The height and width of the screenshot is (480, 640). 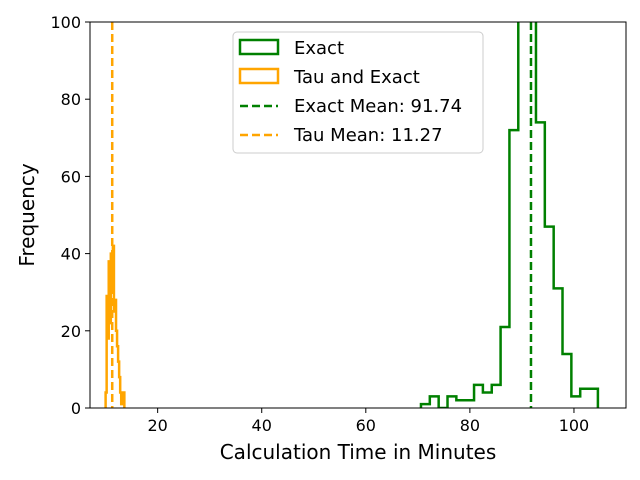 What do you see at coordinates (157, 425) in the screenshot?
I see `x-tick-label: 20` at bounding box center [157, 425].